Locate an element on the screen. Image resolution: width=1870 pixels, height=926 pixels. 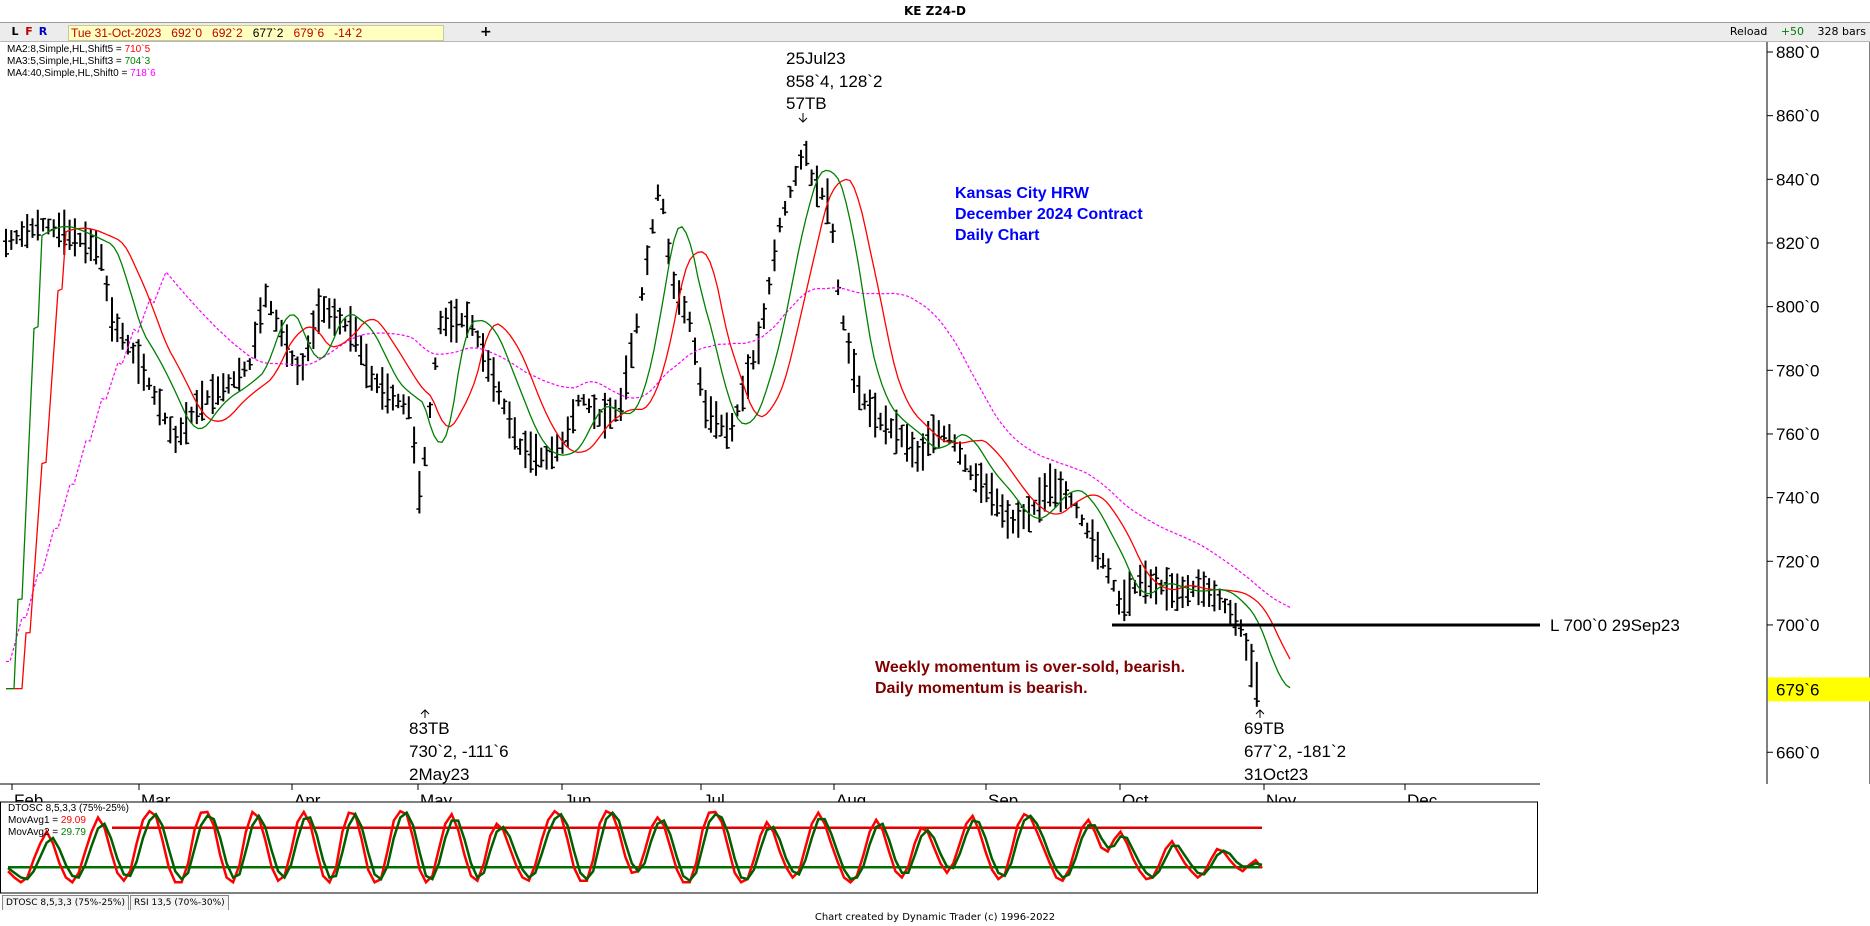
comment-line: Daily momentum is bearish. is located at coordinates (981, 688).